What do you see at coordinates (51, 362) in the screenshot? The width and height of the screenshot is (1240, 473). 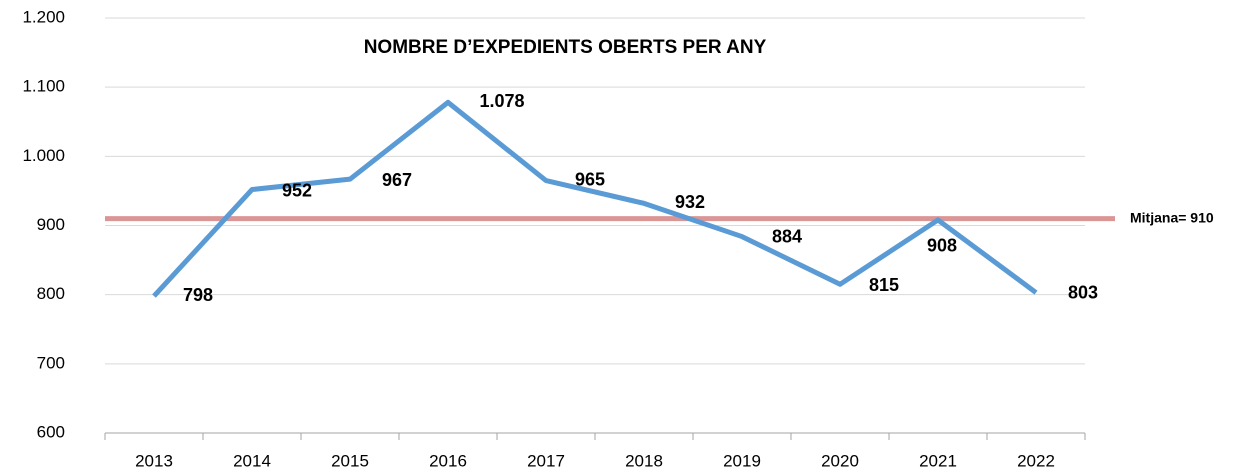 I see `y-tick-label: 700` at bounding box center [51, 362].